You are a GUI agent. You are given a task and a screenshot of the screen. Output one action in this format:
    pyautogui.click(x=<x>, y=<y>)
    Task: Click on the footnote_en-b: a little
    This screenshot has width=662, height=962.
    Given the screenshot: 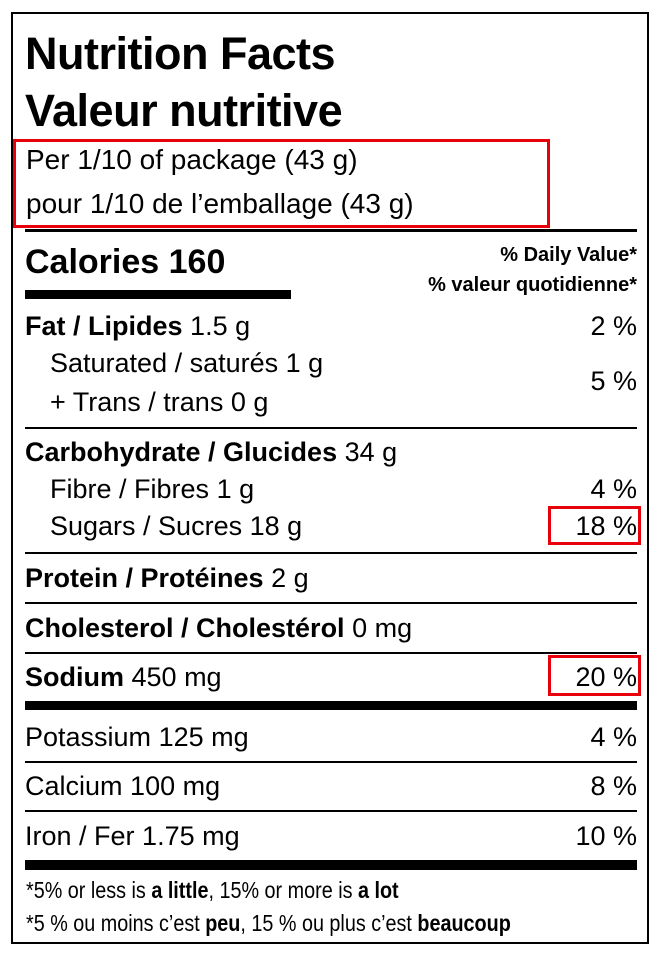 What is the action you would take?
    pyautogui.click(x=180, y=890)
    